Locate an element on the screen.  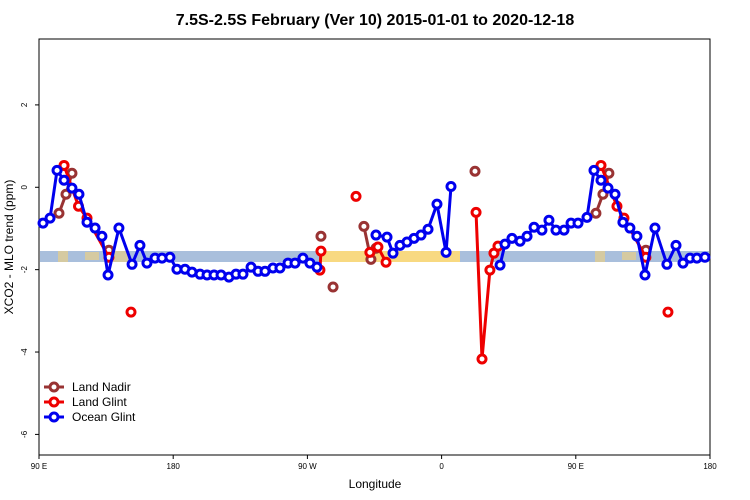
y-tick-label: -6 is located at coordinates (24, 434).